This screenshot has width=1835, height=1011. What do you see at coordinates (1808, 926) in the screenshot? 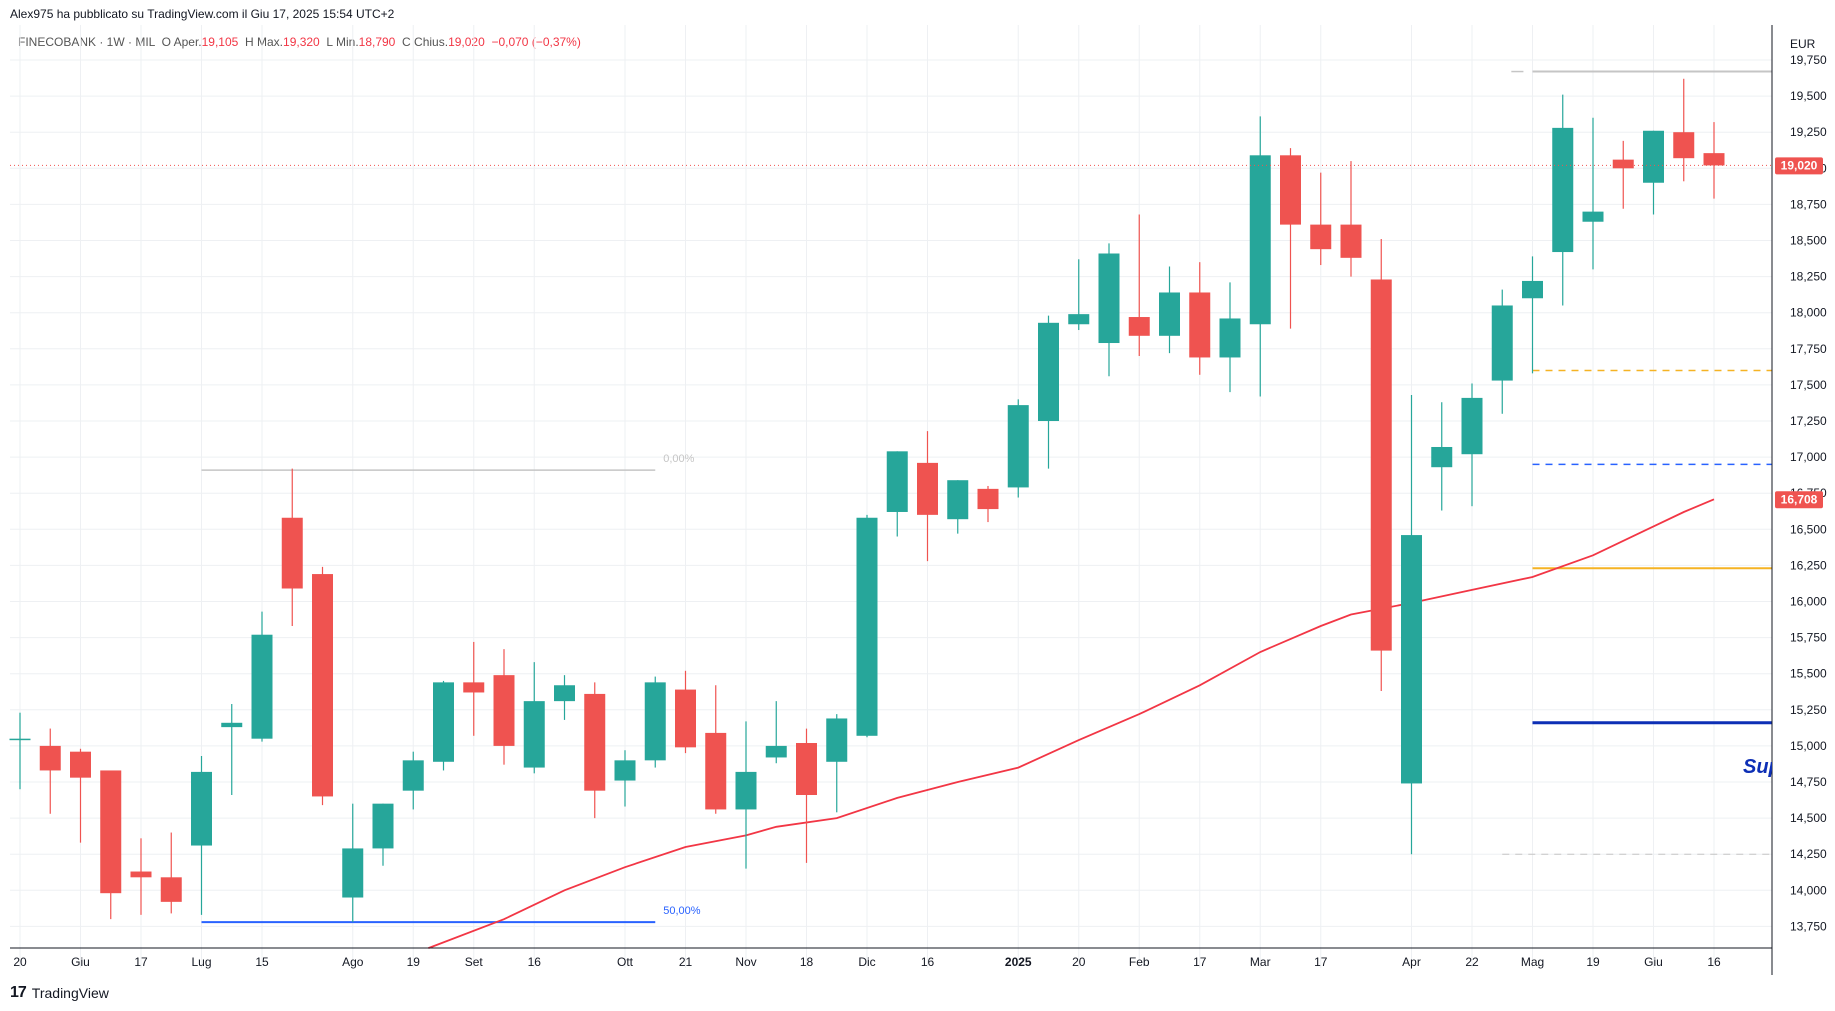
I see `y-tick-label: 13,750` at bounding box center [1808, 926].